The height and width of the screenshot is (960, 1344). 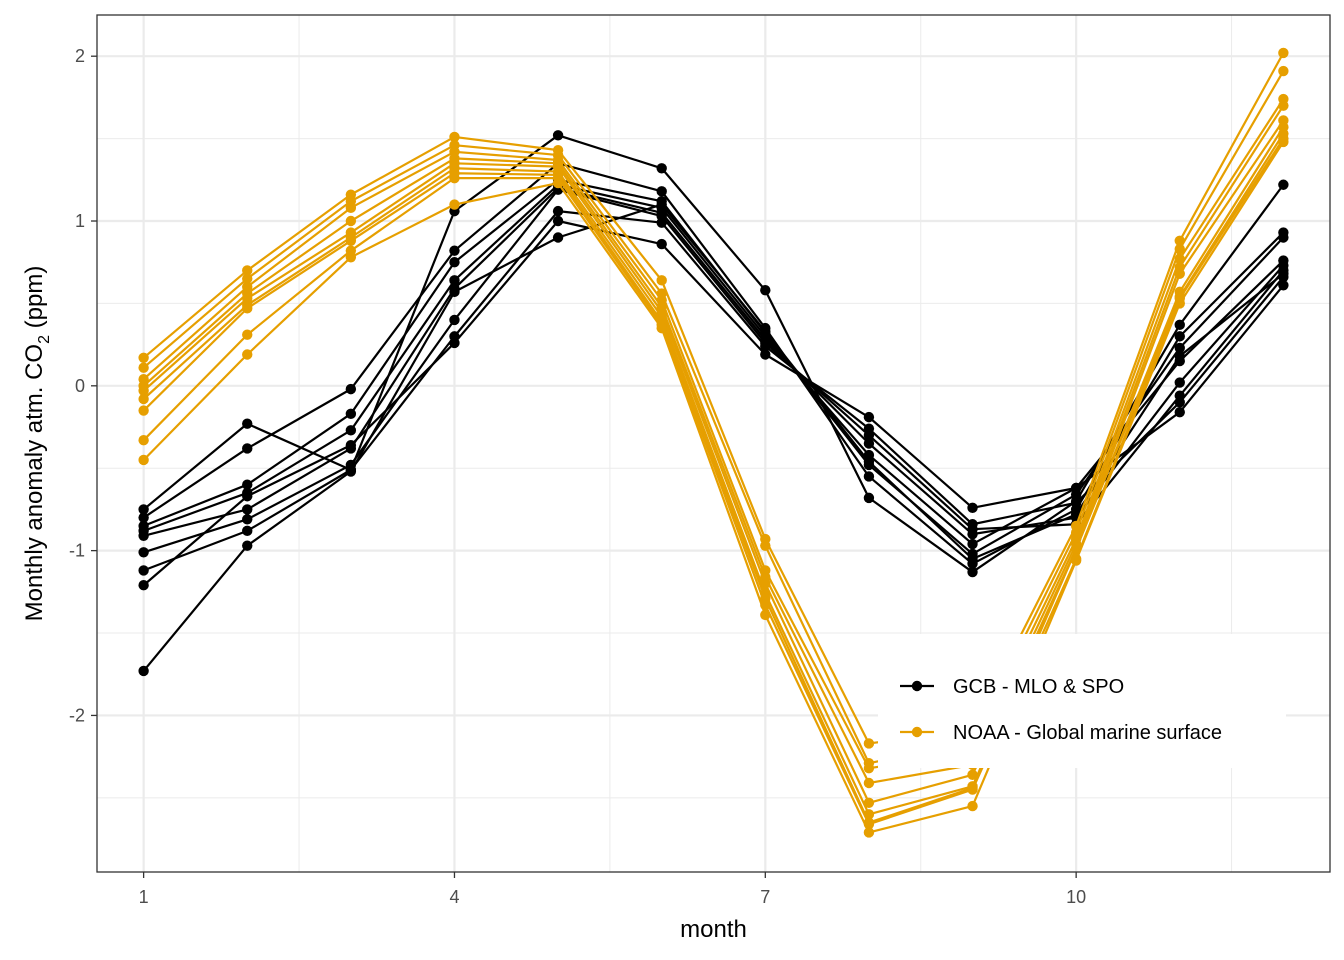 What do you see at coordinates (1087, 733) in the screenshot?
I see `legend-label: NOAA - Global marine surface` at bounding box center [1087, 733].